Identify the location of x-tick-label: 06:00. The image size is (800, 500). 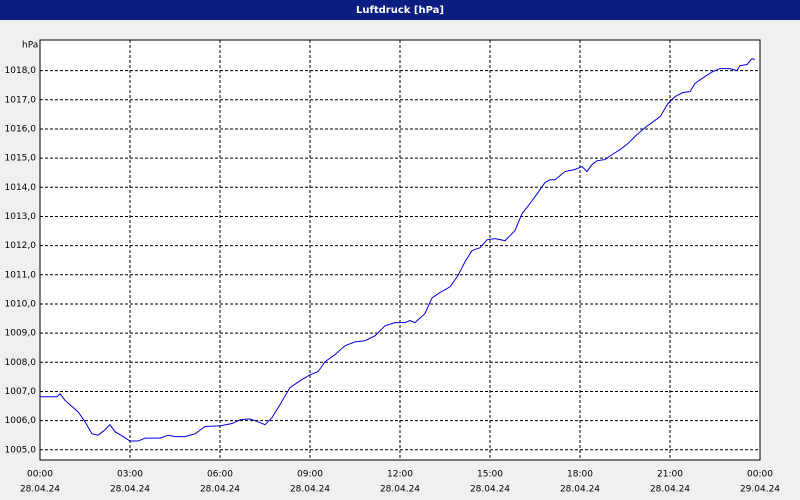
(220, 475).